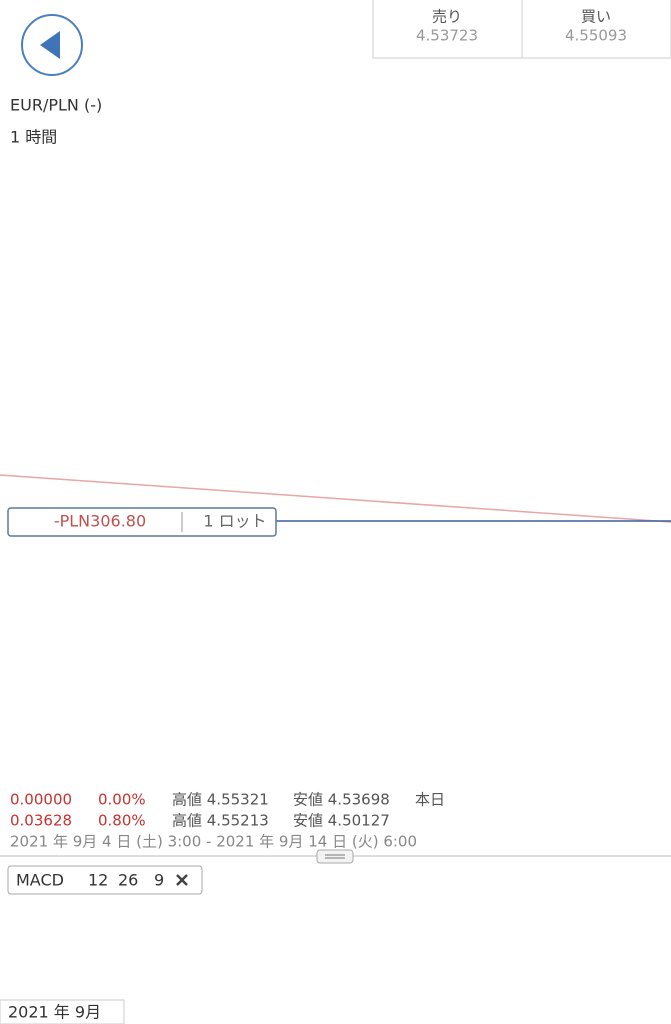 This screenshot has height=1024, width=671. I want to click on period: 本日, so click(430, 800).